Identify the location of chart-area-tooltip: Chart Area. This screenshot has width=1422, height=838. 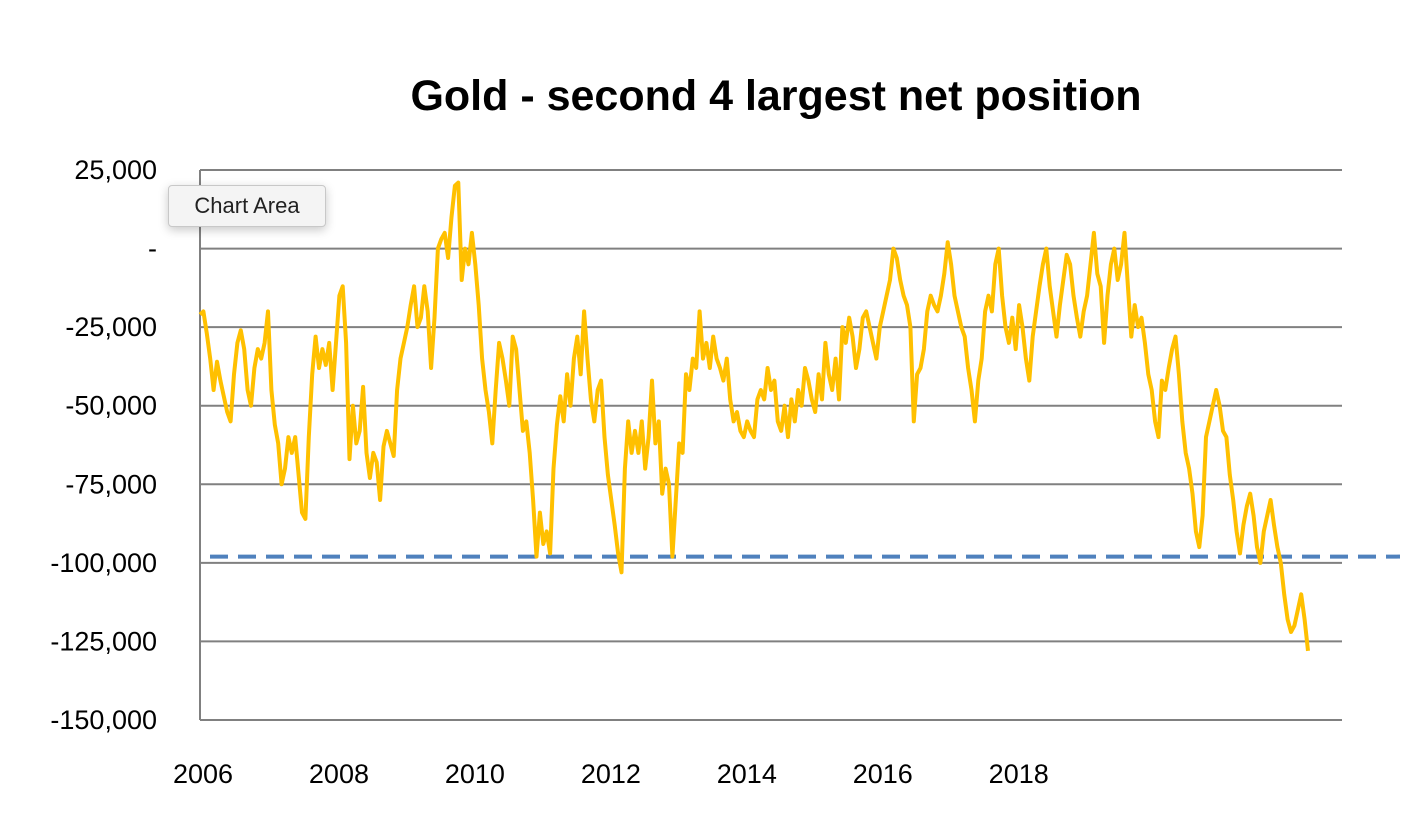
(247, 206).